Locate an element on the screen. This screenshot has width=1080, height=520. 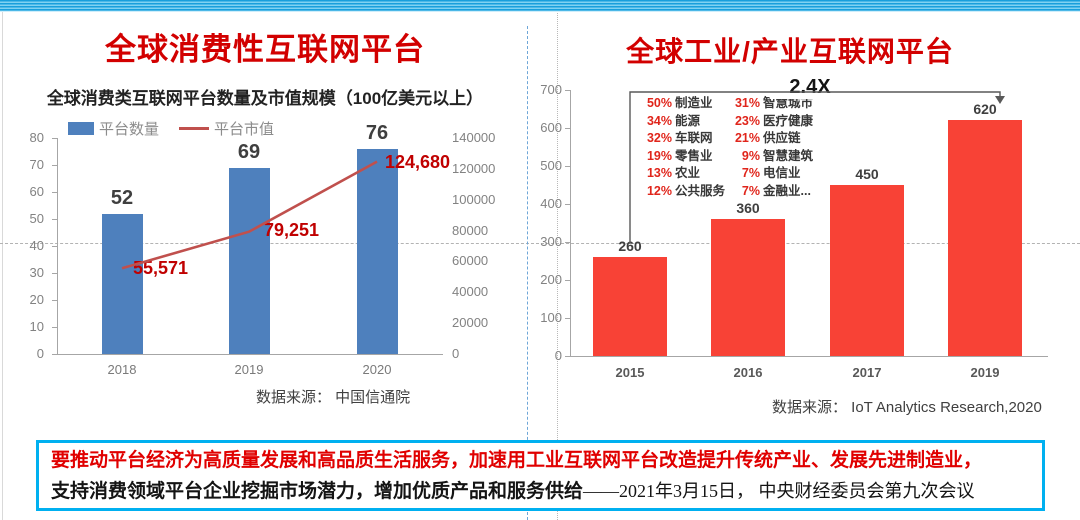
line-data-label: 124,680 is located at coordinates (418, 161).